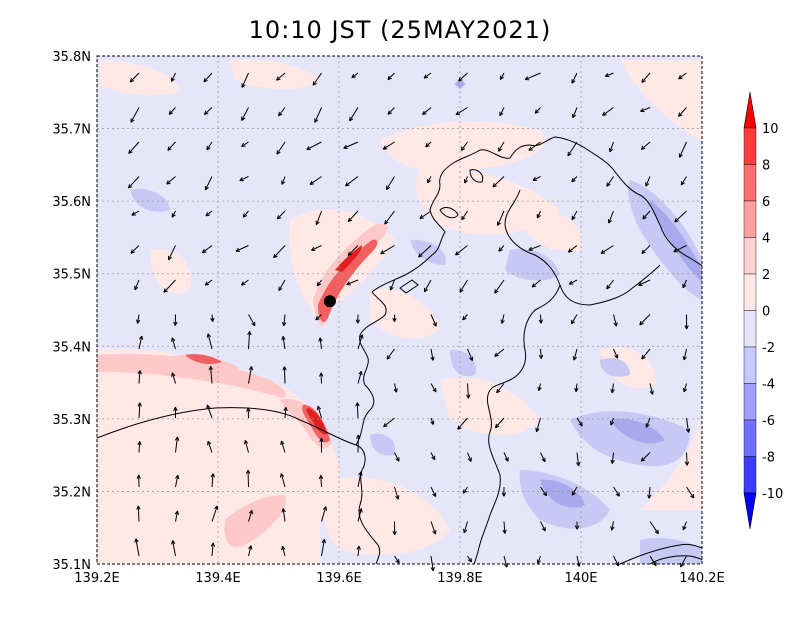 The image size is (800, 618). I want to click on colorbar: 10 8 6 4 2 0 -2 -4 -6 -8 -10, so click(763, 310).